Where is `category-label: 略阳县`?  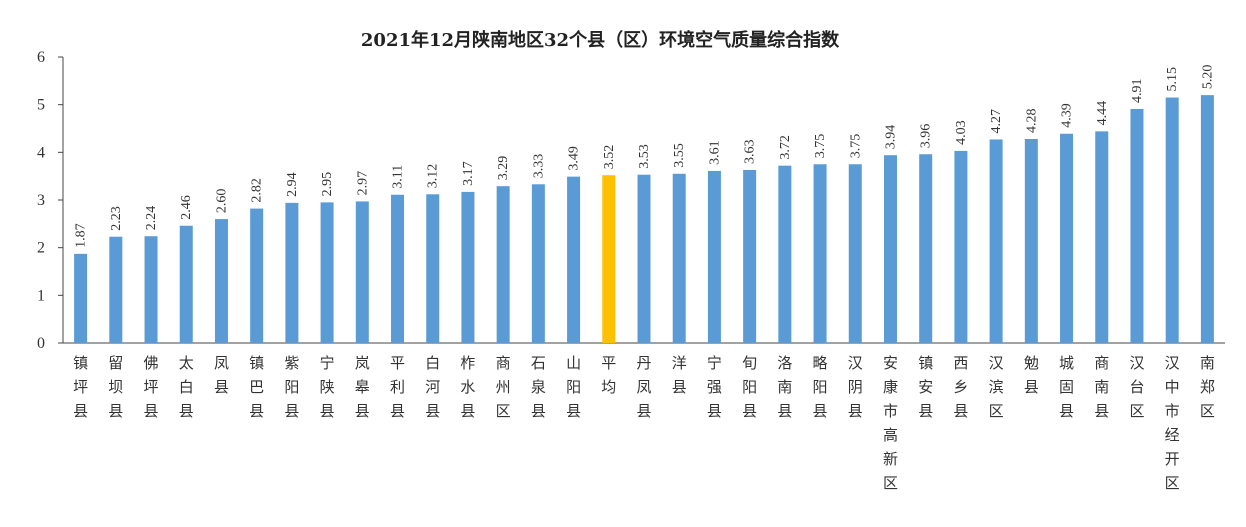
category-label: 略阳县 is located at coordinates (820, 387).